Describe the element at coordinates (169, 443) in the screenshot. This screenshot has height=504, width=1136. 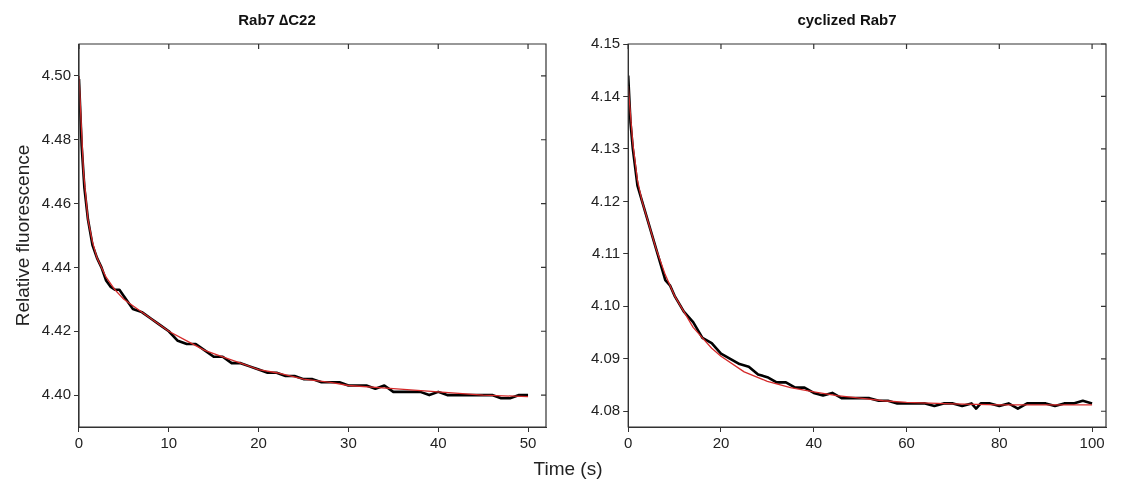
I see `x-tick-label: 10` at that location.